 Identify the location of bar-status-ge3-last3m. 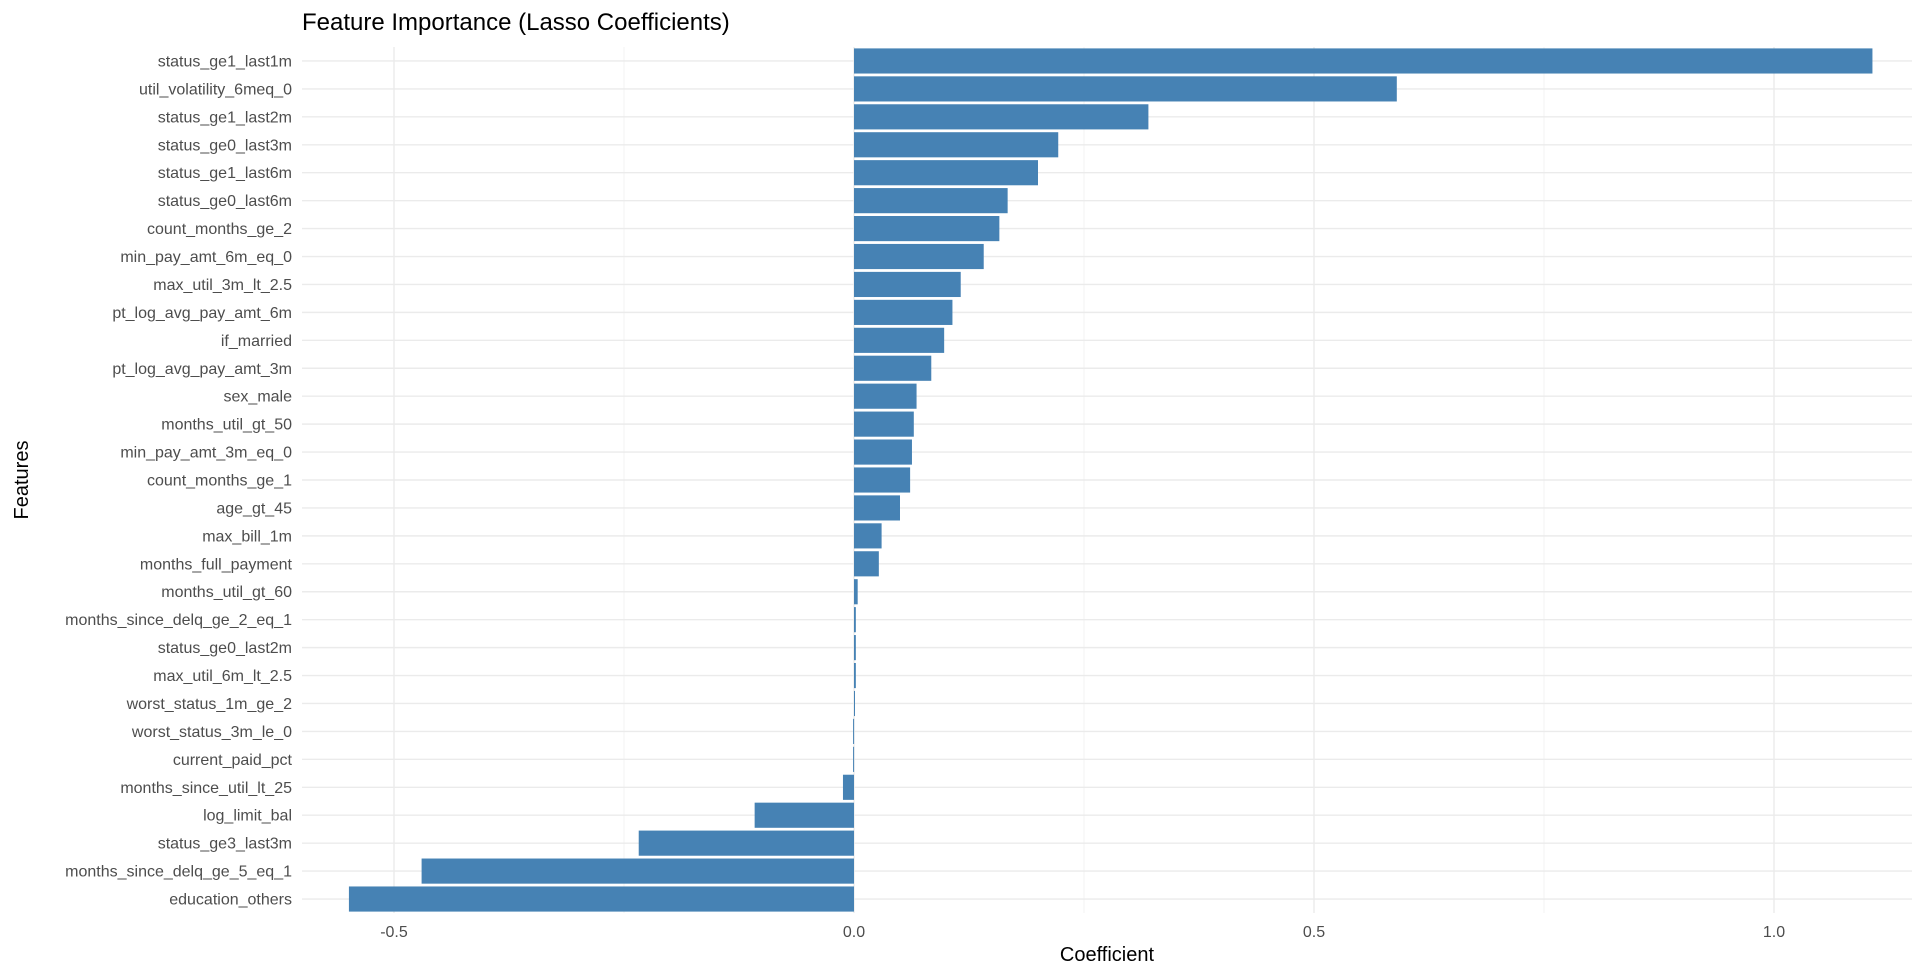
(746, 843).